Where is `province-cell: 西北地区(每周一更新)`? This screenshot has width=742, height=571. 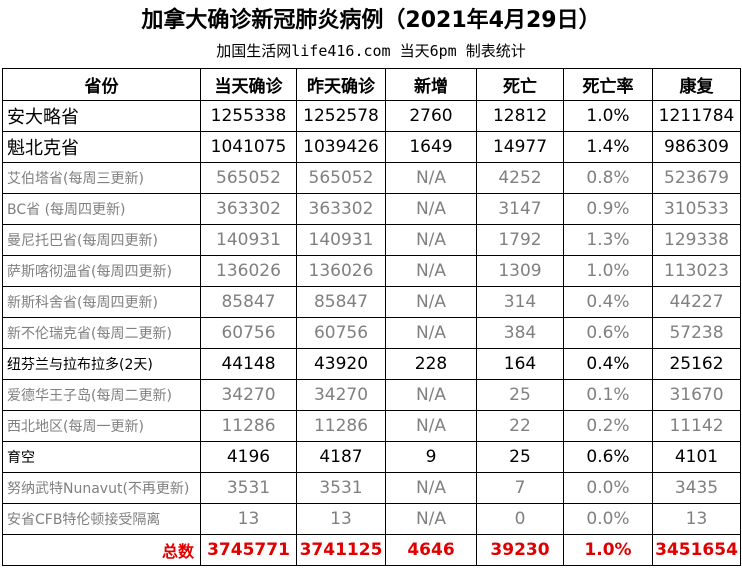 province-cell: 西北地区(每周一更新) is located at coordinates (101, 426).